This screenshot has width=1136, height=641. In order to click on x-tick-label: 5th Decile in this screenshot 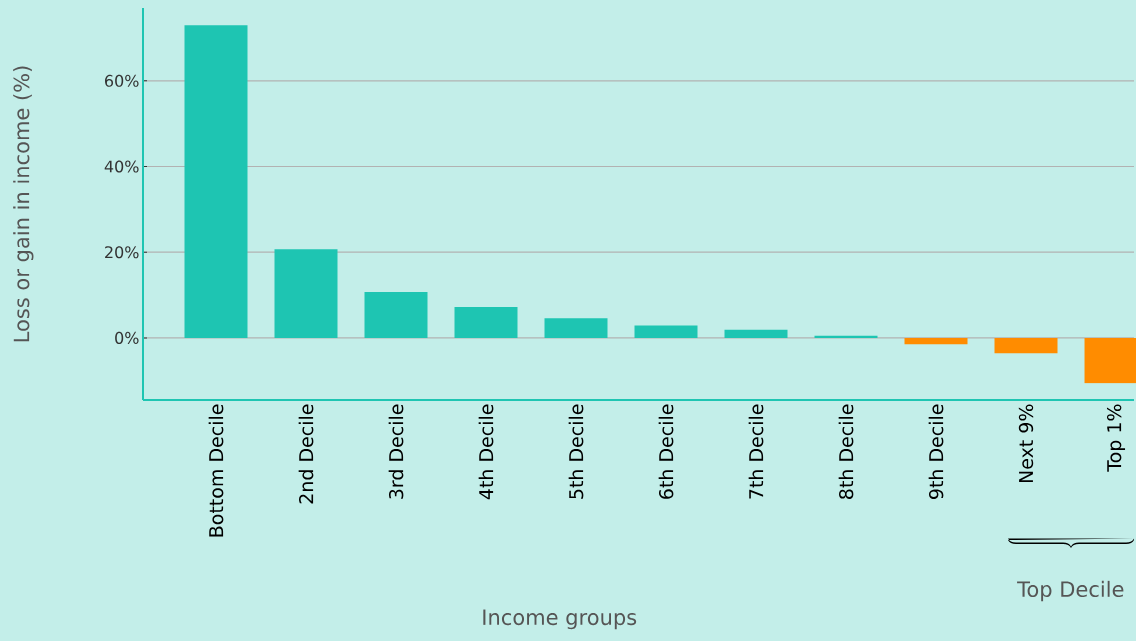, I will do `click(576, 451)`.